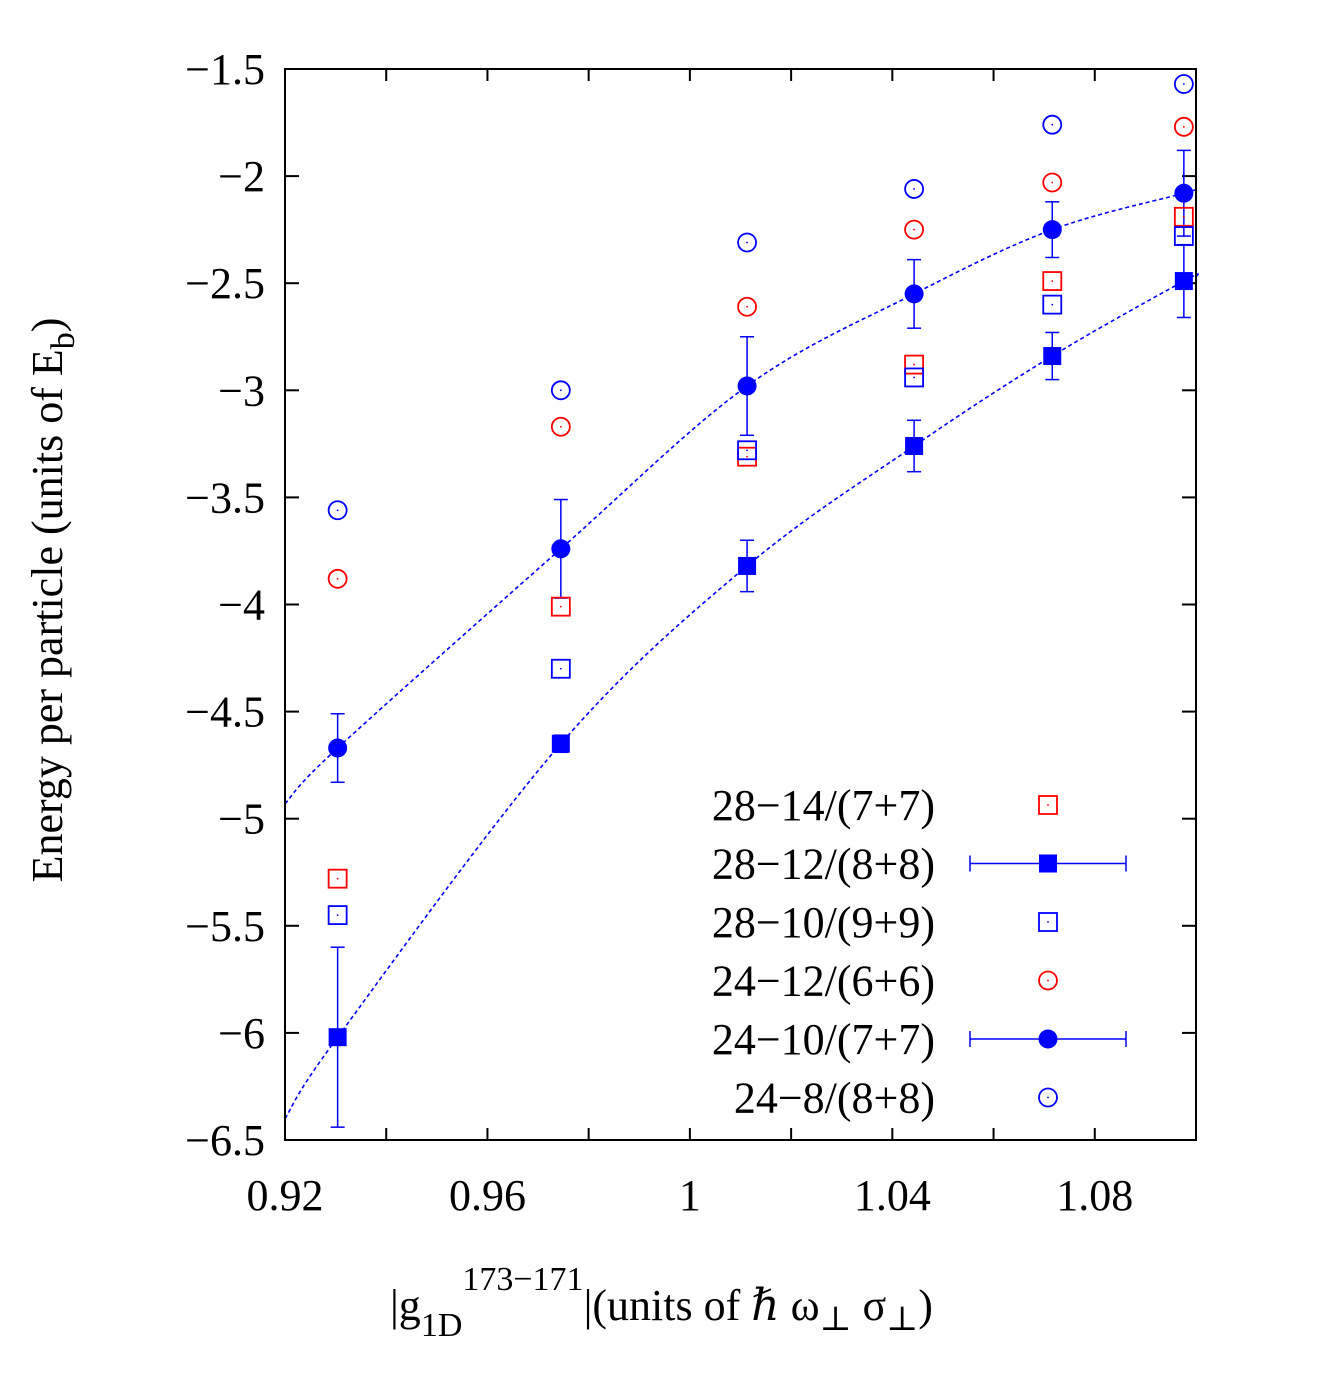  Describe the element at coordinates (225, 1140) in the screenshot. I see `y-tick-label: −6.5` at that location.